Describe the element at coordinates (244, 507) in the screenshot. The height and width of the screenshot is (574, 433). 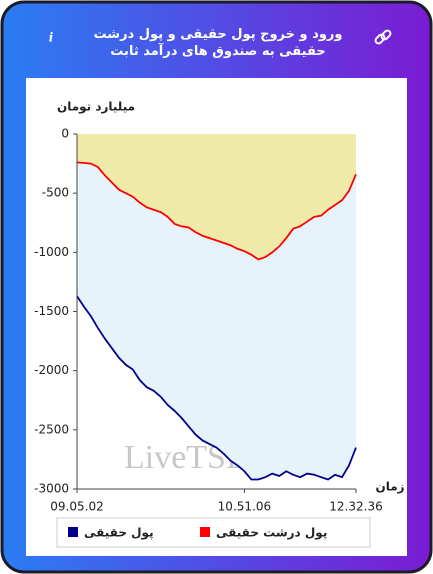
I see `x-tick-label: 10.51.06` at that location.